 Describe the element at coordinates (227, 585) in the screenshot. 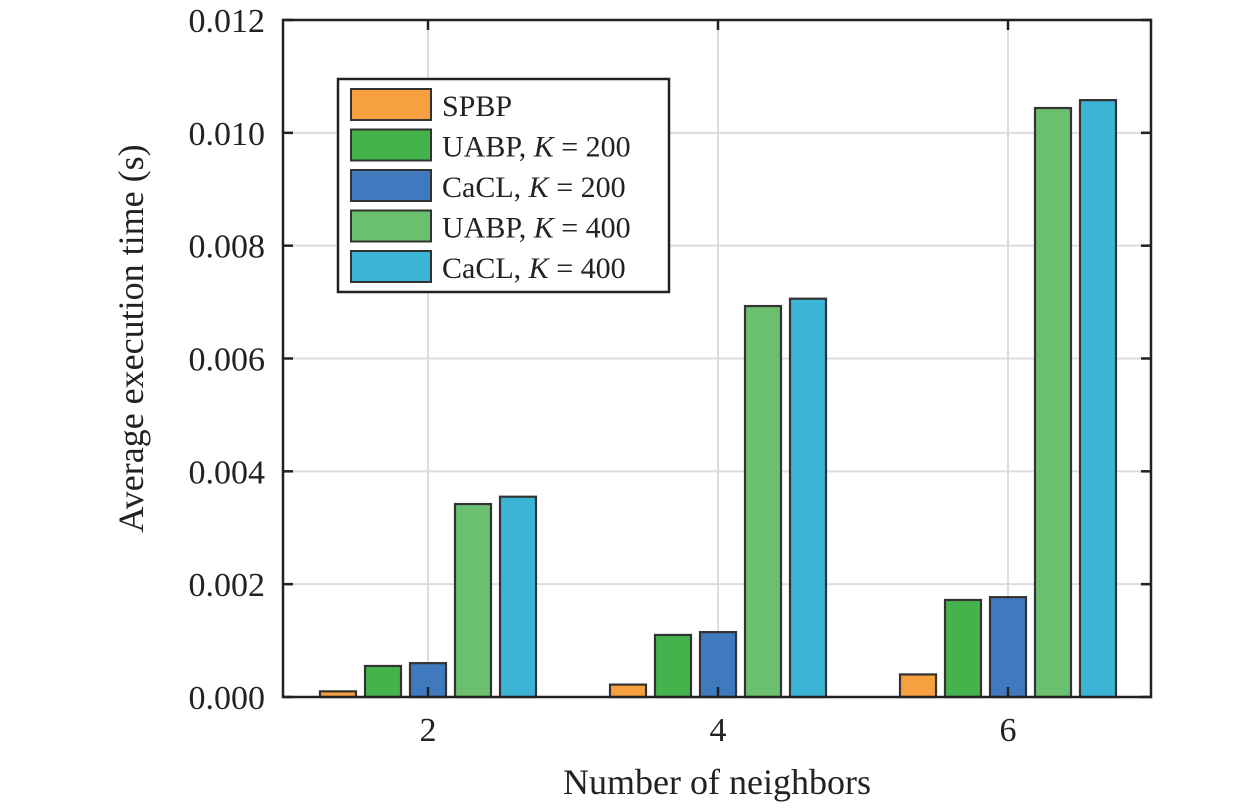

I see `y-tick-label: 0.002` at that location.